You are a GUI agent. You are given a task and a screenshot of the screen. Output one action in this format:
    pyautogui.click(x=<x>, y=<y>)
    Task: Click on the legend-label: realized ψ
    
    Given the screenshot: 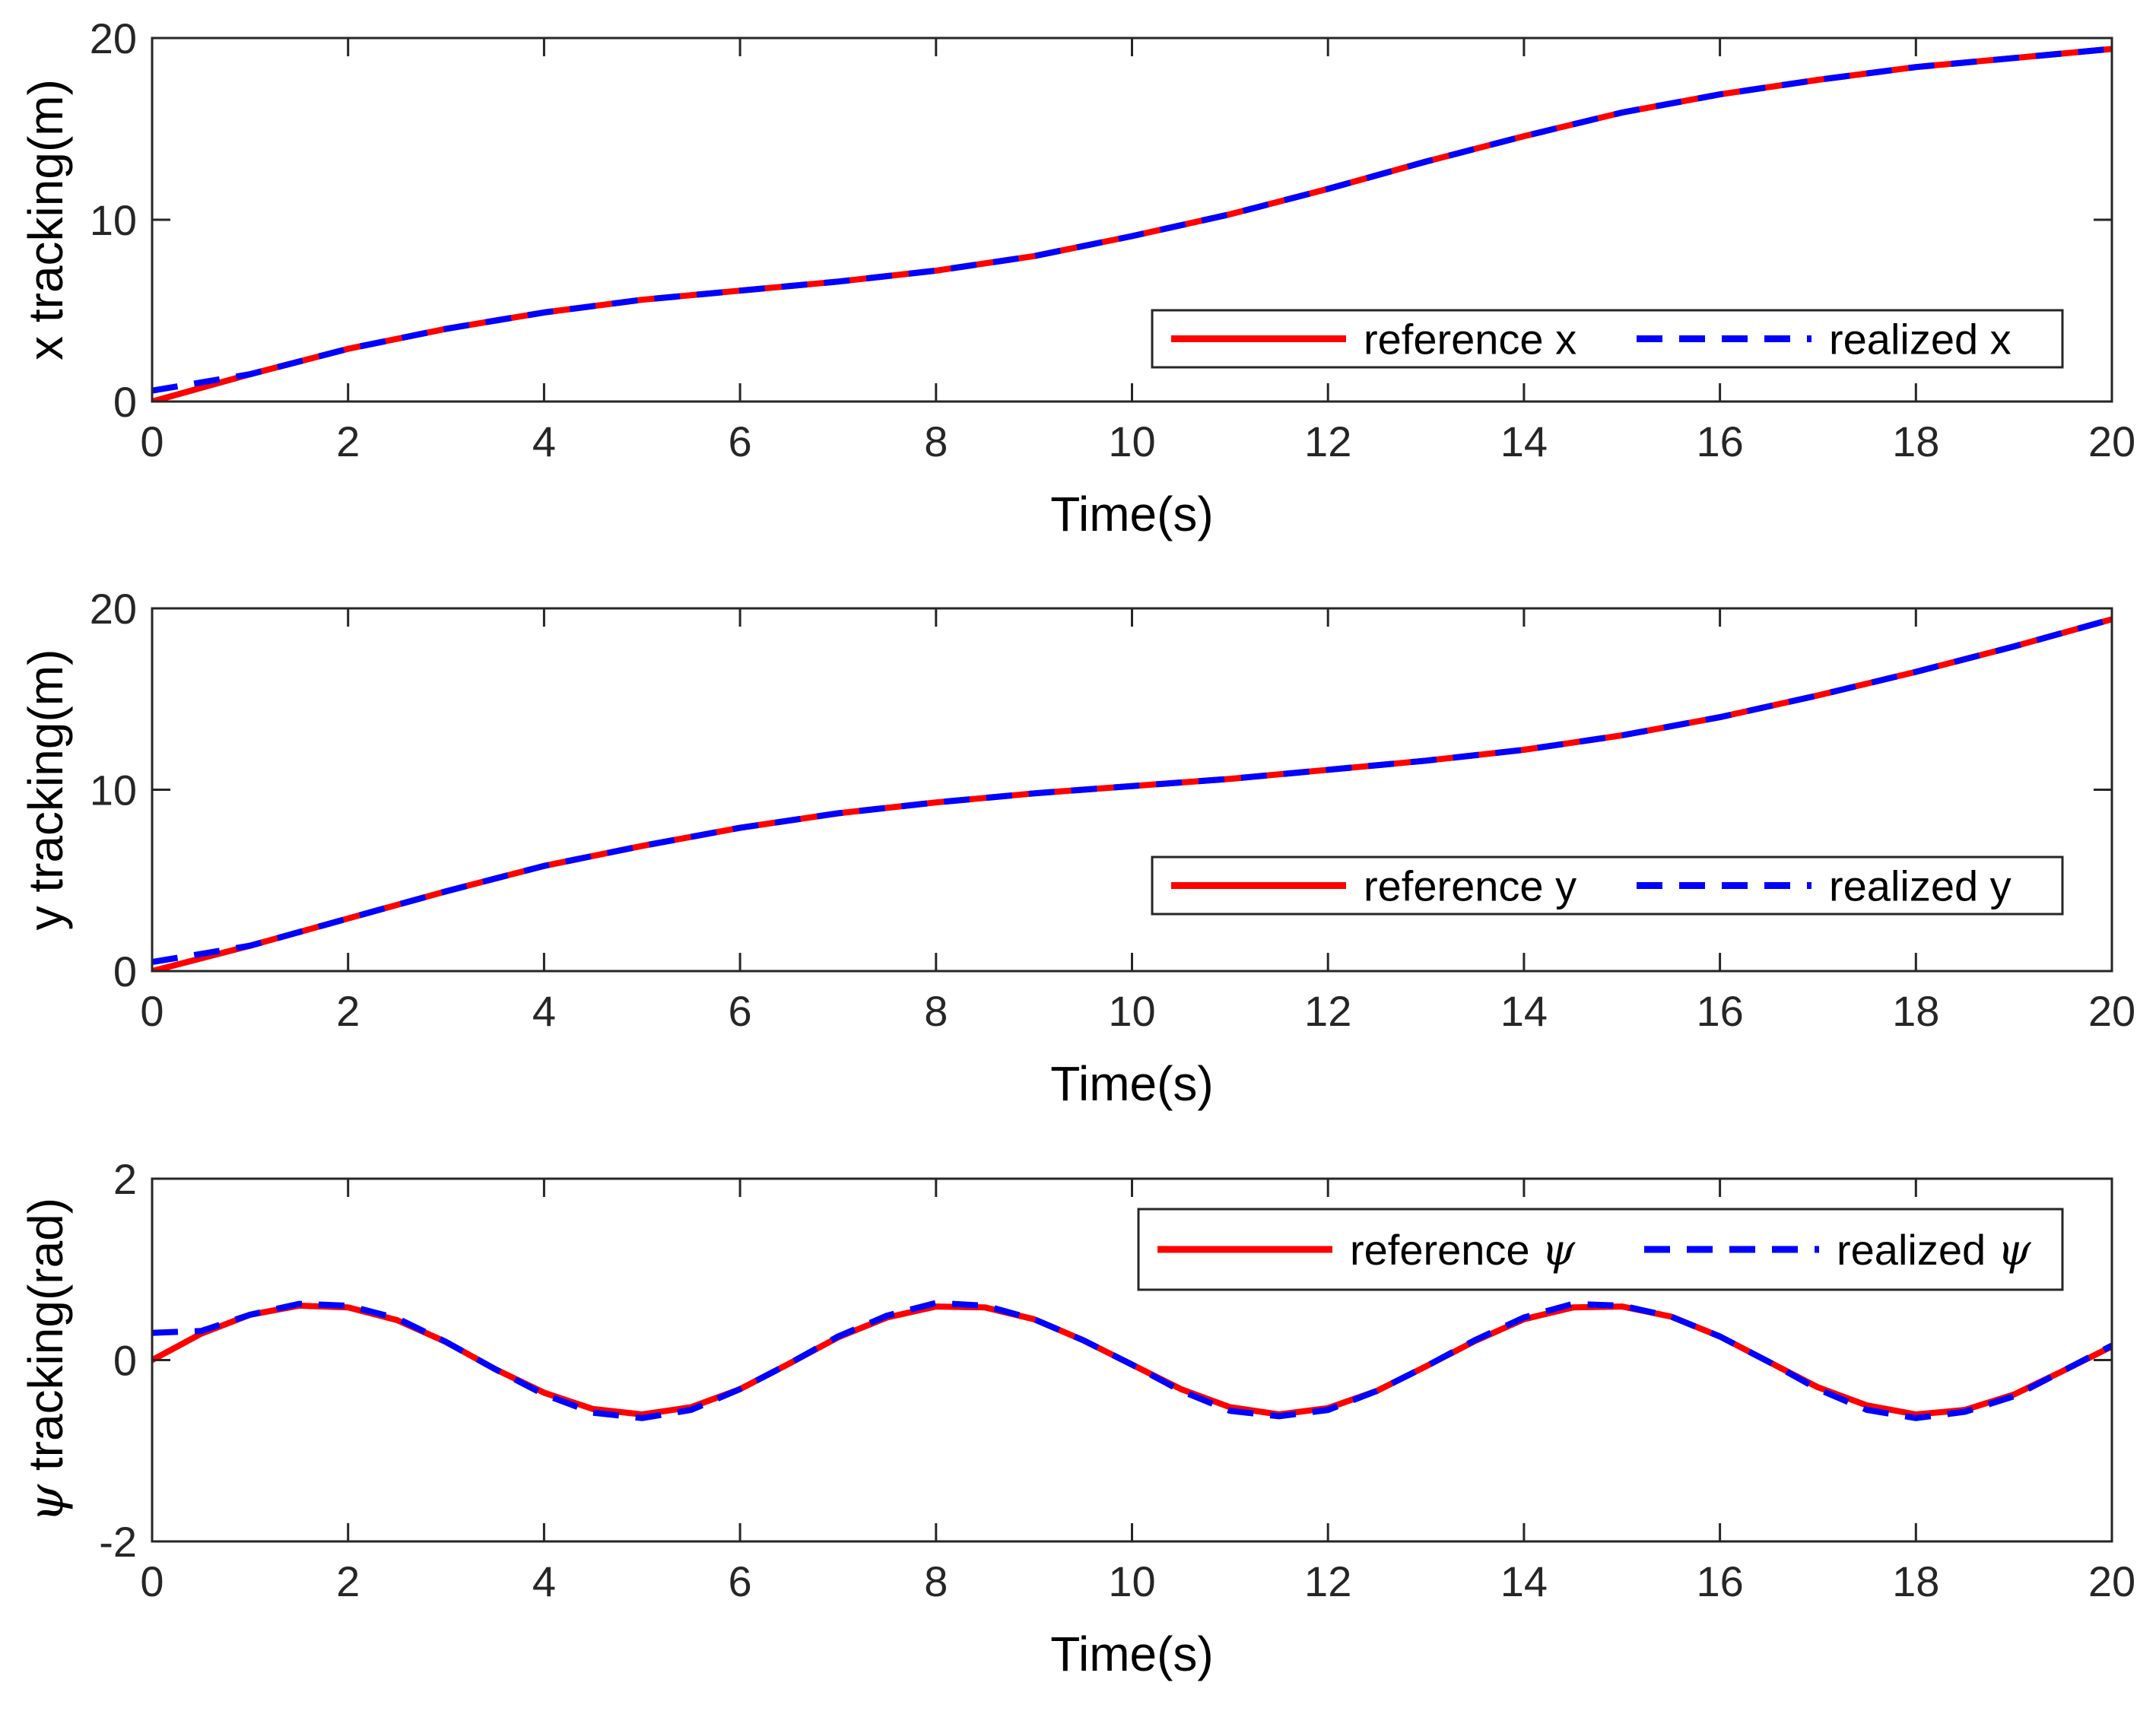 What is the action you would take?
    pyautogui.click(x=1934, y=1250)
    